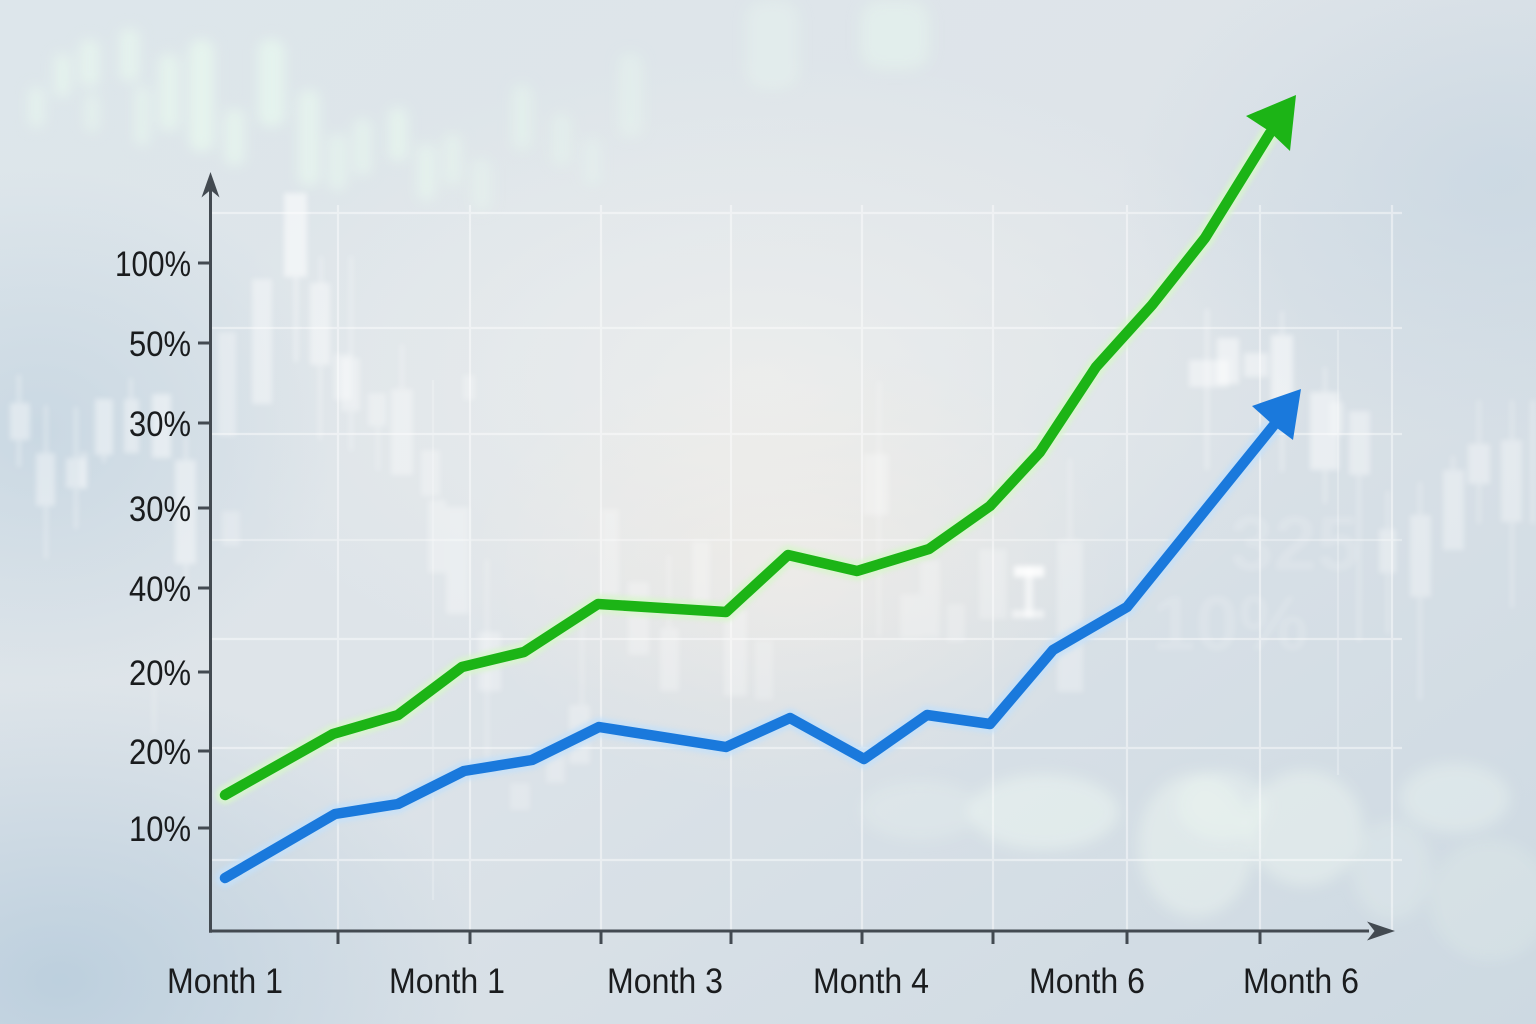  I want to click on svg-text: 40%, so click(160, 589).